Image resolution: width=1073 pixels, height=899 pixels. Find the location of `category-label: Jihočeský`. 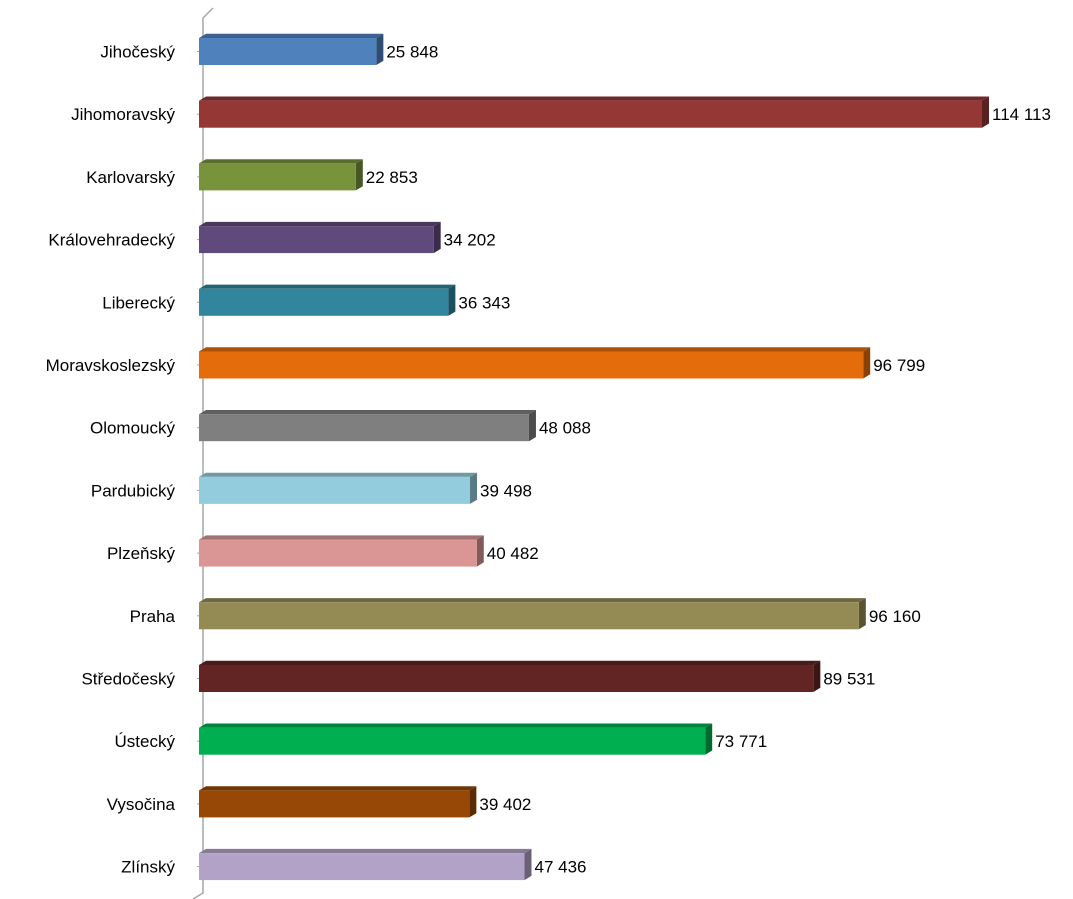

category-label: Jihočeský is located at coordinates (137, 52).